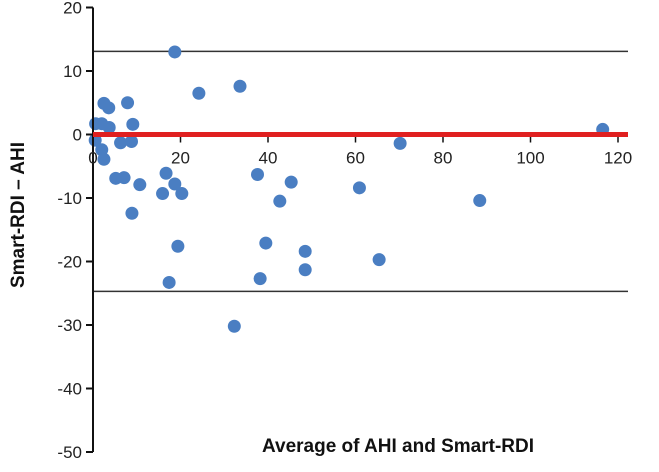 The image size is (659, 472). What do you see at coordinates (618, 158) in the screenshot?
I see `x-tick-label: 120` at bounding box center [618, 158].